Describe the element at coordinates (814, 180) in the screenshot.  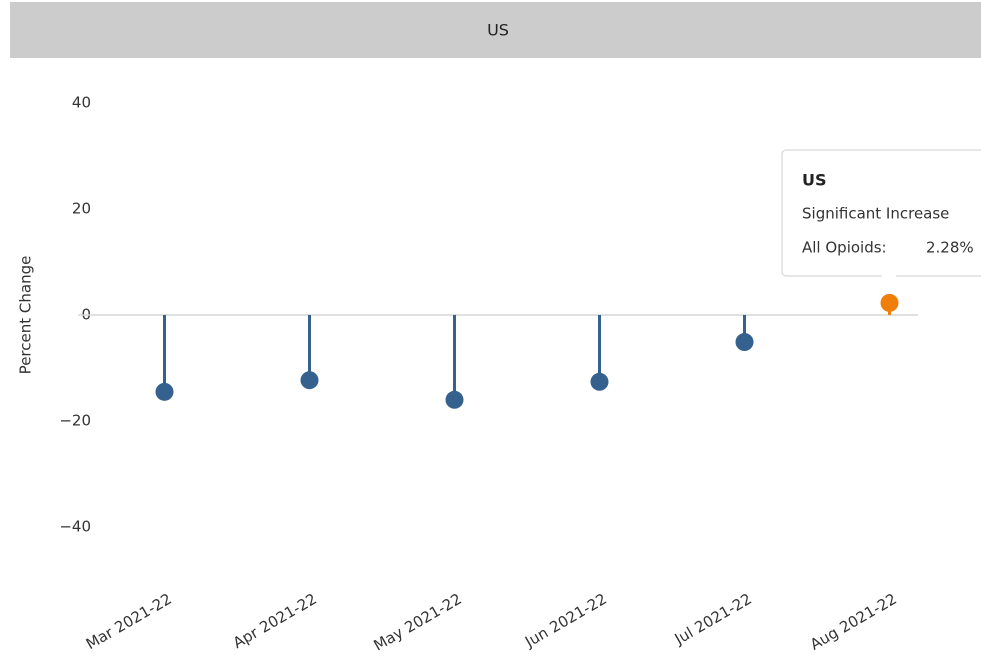
I see `tooltip-title: US` at that location.